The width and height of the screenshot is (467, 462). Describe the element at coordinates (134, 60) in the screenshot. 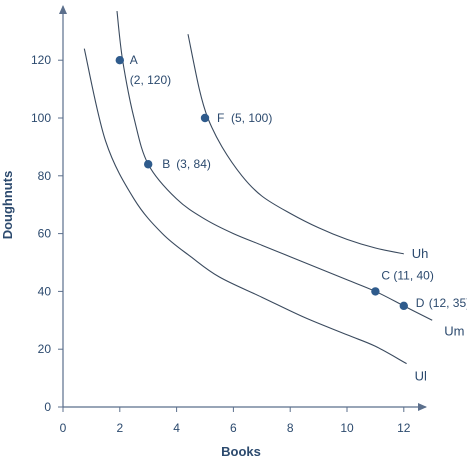

I see `point-label-a: A` at that location.